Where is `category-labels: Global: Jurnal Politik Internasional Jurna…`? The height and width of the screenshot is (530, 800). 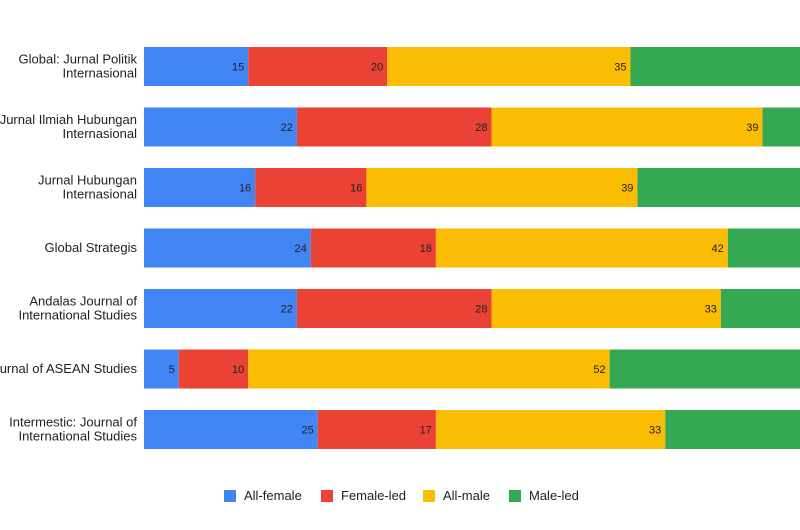
category-labels: Global: Jurnal Politik Internasional Jurna… is located at coordinates (68, 248).